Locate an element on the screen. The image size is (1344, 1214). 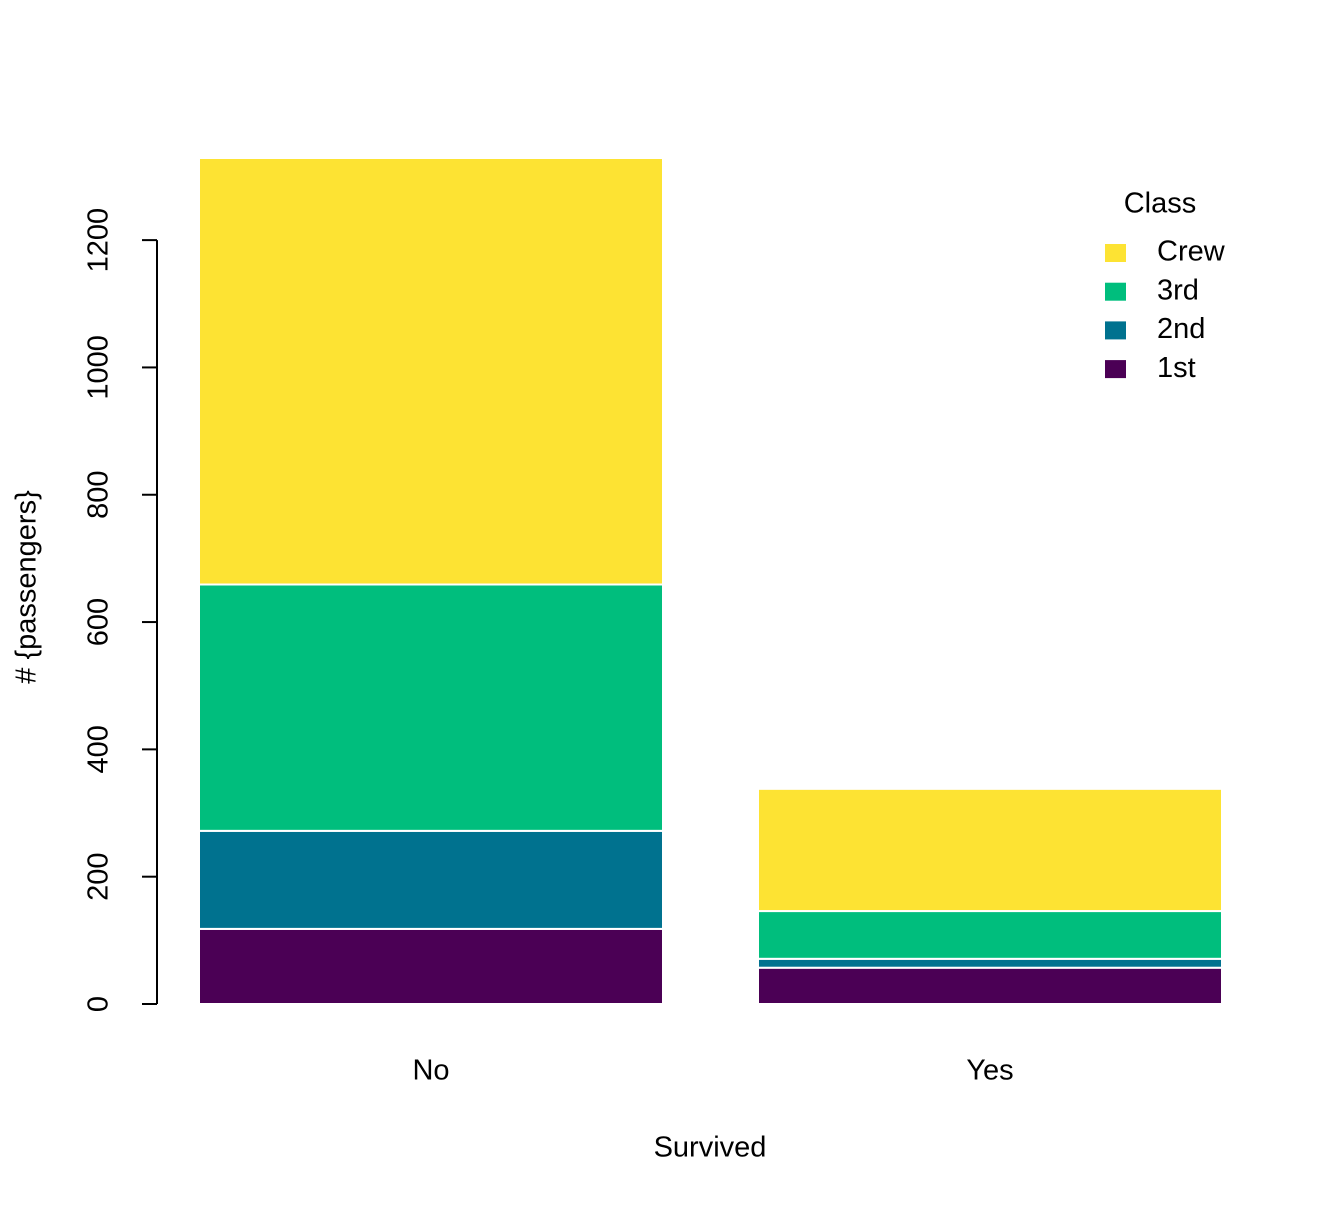
y-tick-label: 800 is located at coordinates (99, 495).